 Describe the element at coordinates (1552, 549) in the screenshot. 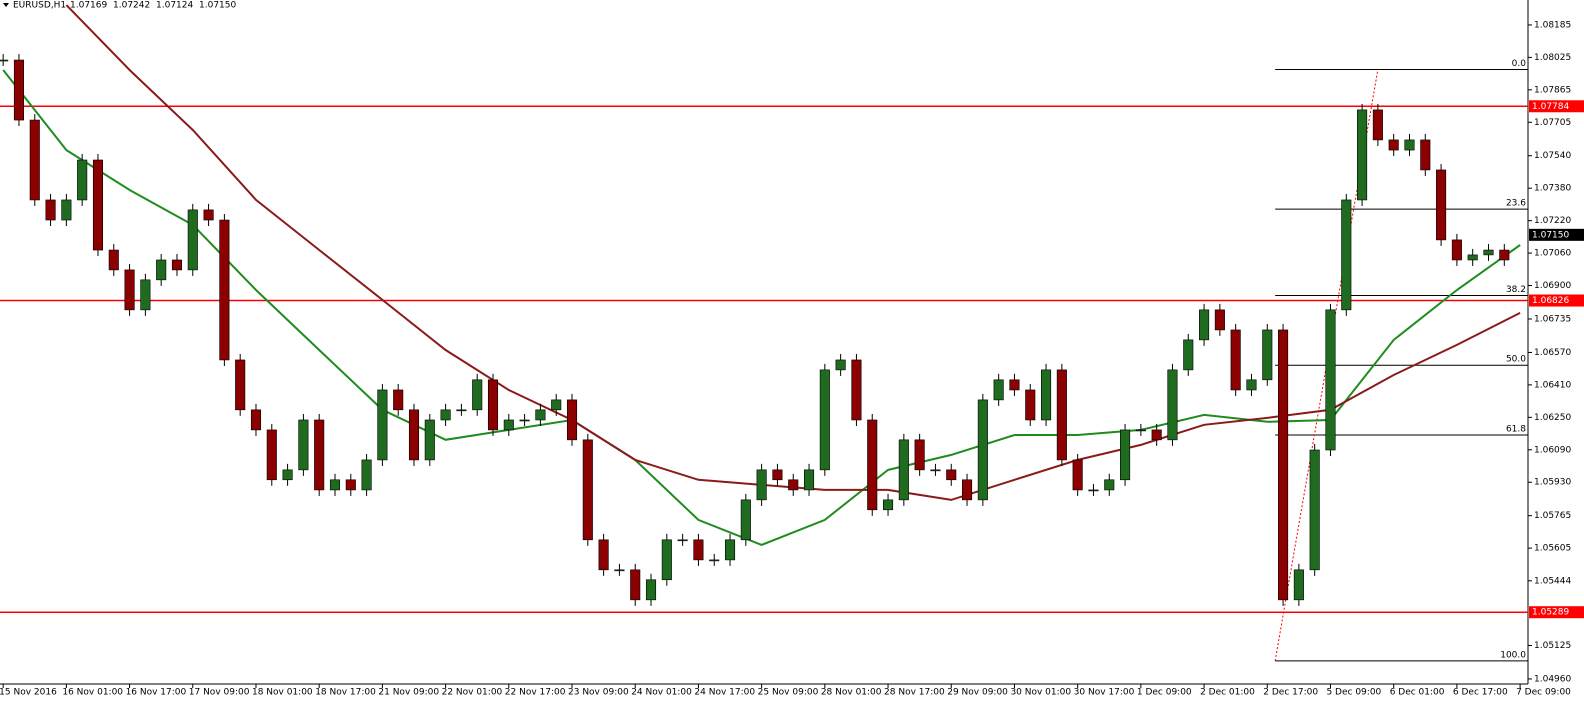

I see `y-tick-label: 1.05605` at that location.